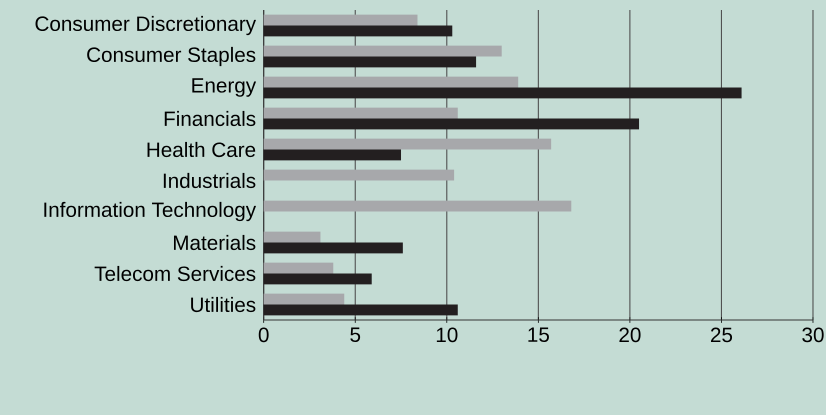  Describe the element at coordinates (175, 274) in the screenshot. I see `y-tick-label: Telecom Services` at that location.